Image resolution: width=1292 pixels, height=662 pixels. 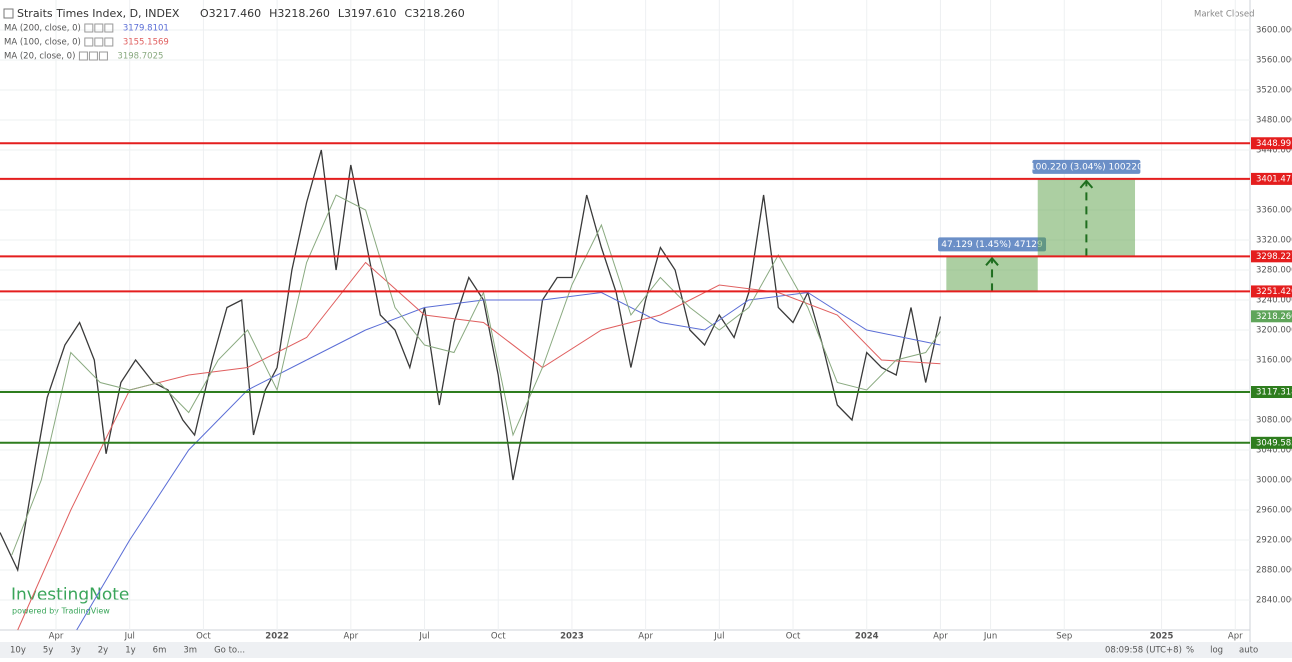 What do you see at coordinates (1274, 361) in the screenshot?
I see `y-tick-label: 3160.000` at bounding box center [1274, 361].